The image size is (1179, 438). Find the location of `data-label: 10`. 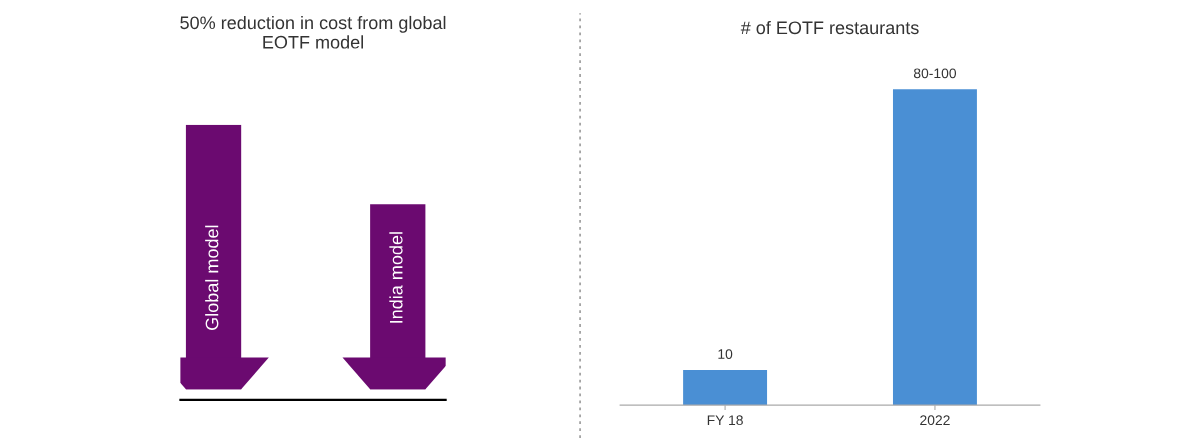

data-label: 10 is located at coordinates (725, 354).